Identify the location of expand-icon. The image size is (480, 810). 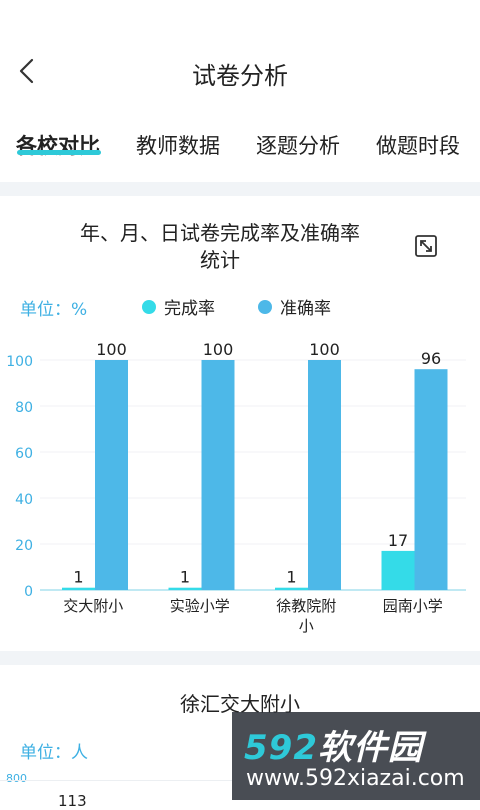
(426, 246).